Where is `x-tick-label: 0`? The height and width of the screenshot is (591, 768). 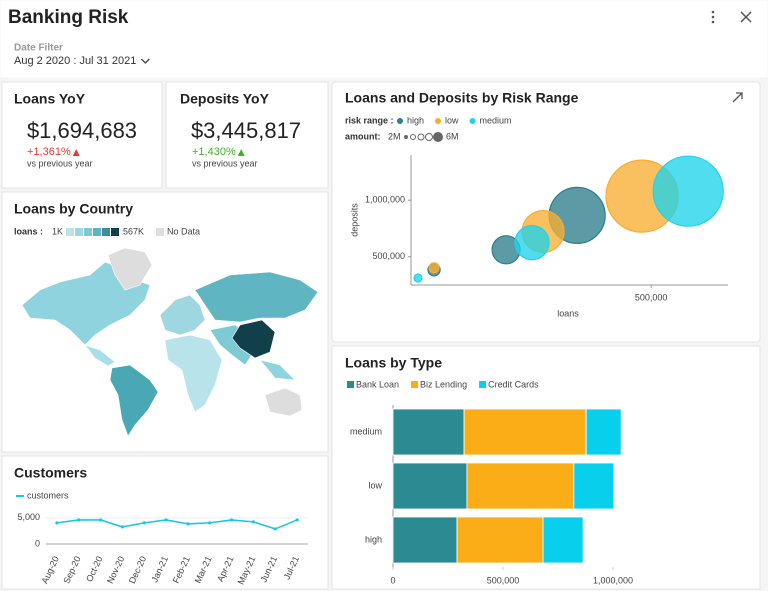 x-tick-label: 0 is located at coordinates (392, 580).